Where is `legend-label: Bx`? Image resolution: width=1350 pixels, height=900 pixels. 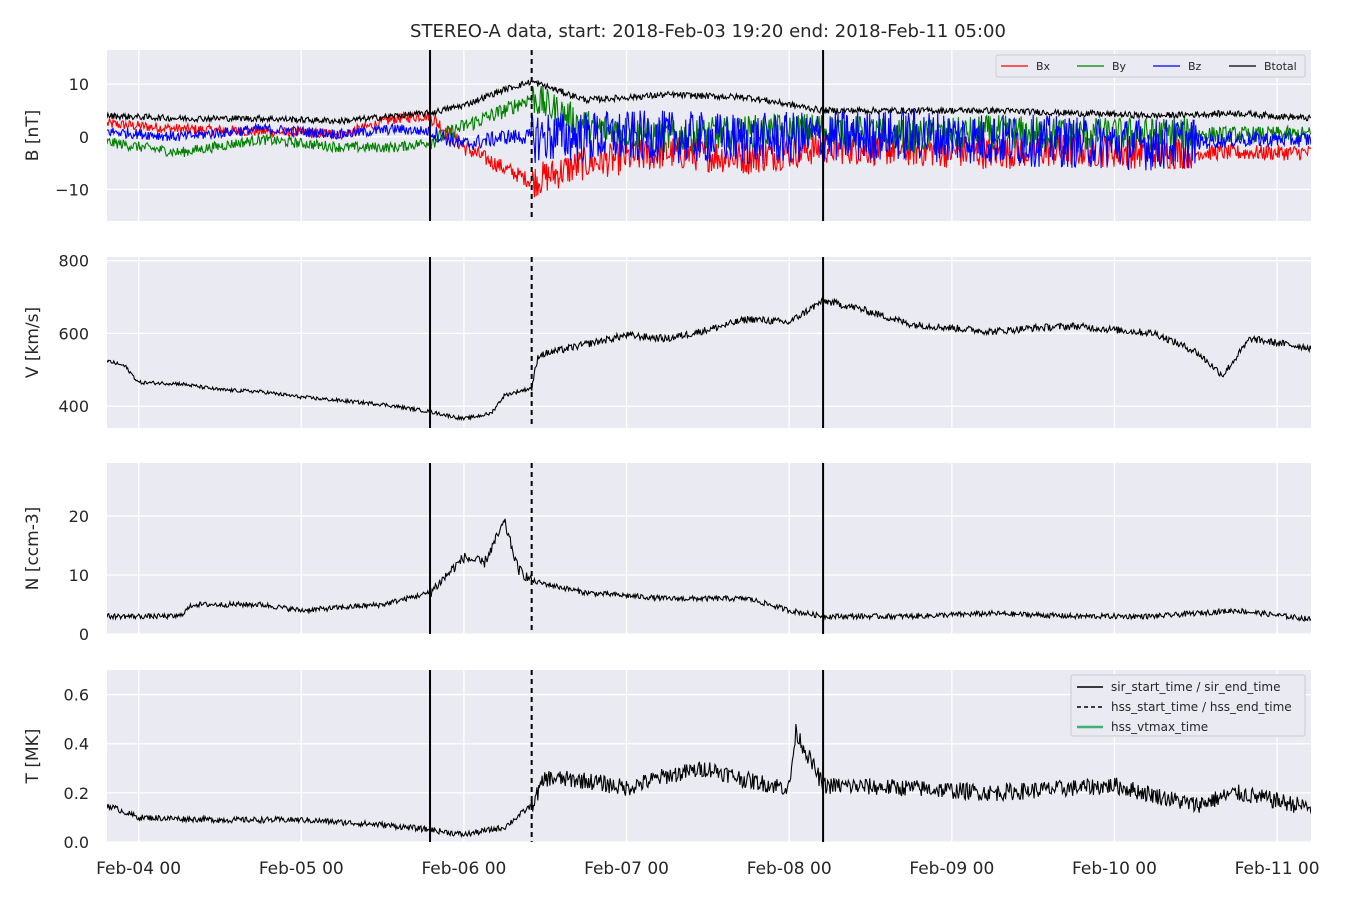 legend-label: Bx is located at coordinates (1043, 66).